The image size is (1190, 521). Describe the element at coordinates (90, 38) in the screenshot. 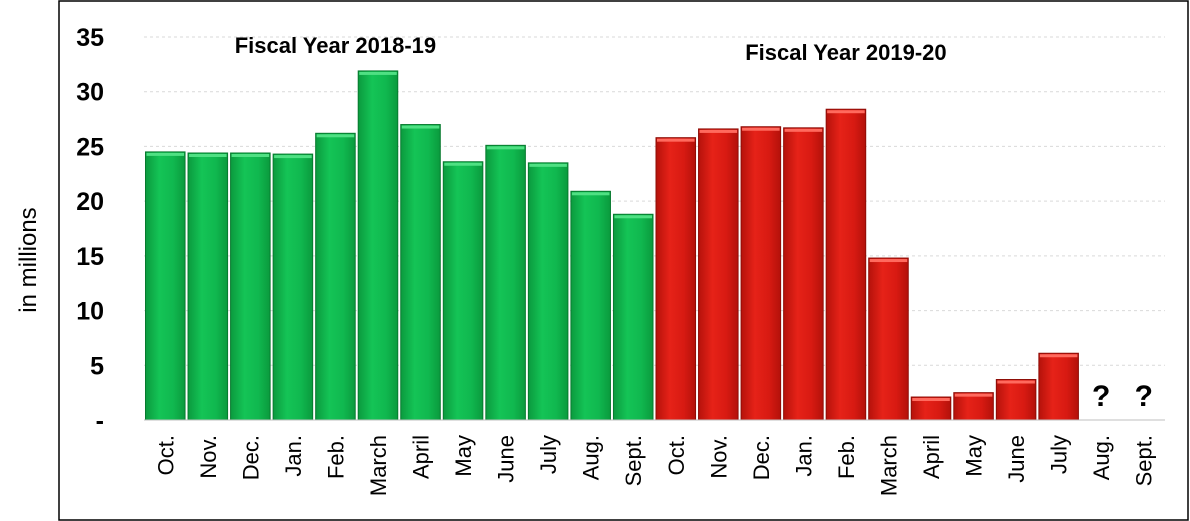

I see `y-tick-label: 35` at that location.